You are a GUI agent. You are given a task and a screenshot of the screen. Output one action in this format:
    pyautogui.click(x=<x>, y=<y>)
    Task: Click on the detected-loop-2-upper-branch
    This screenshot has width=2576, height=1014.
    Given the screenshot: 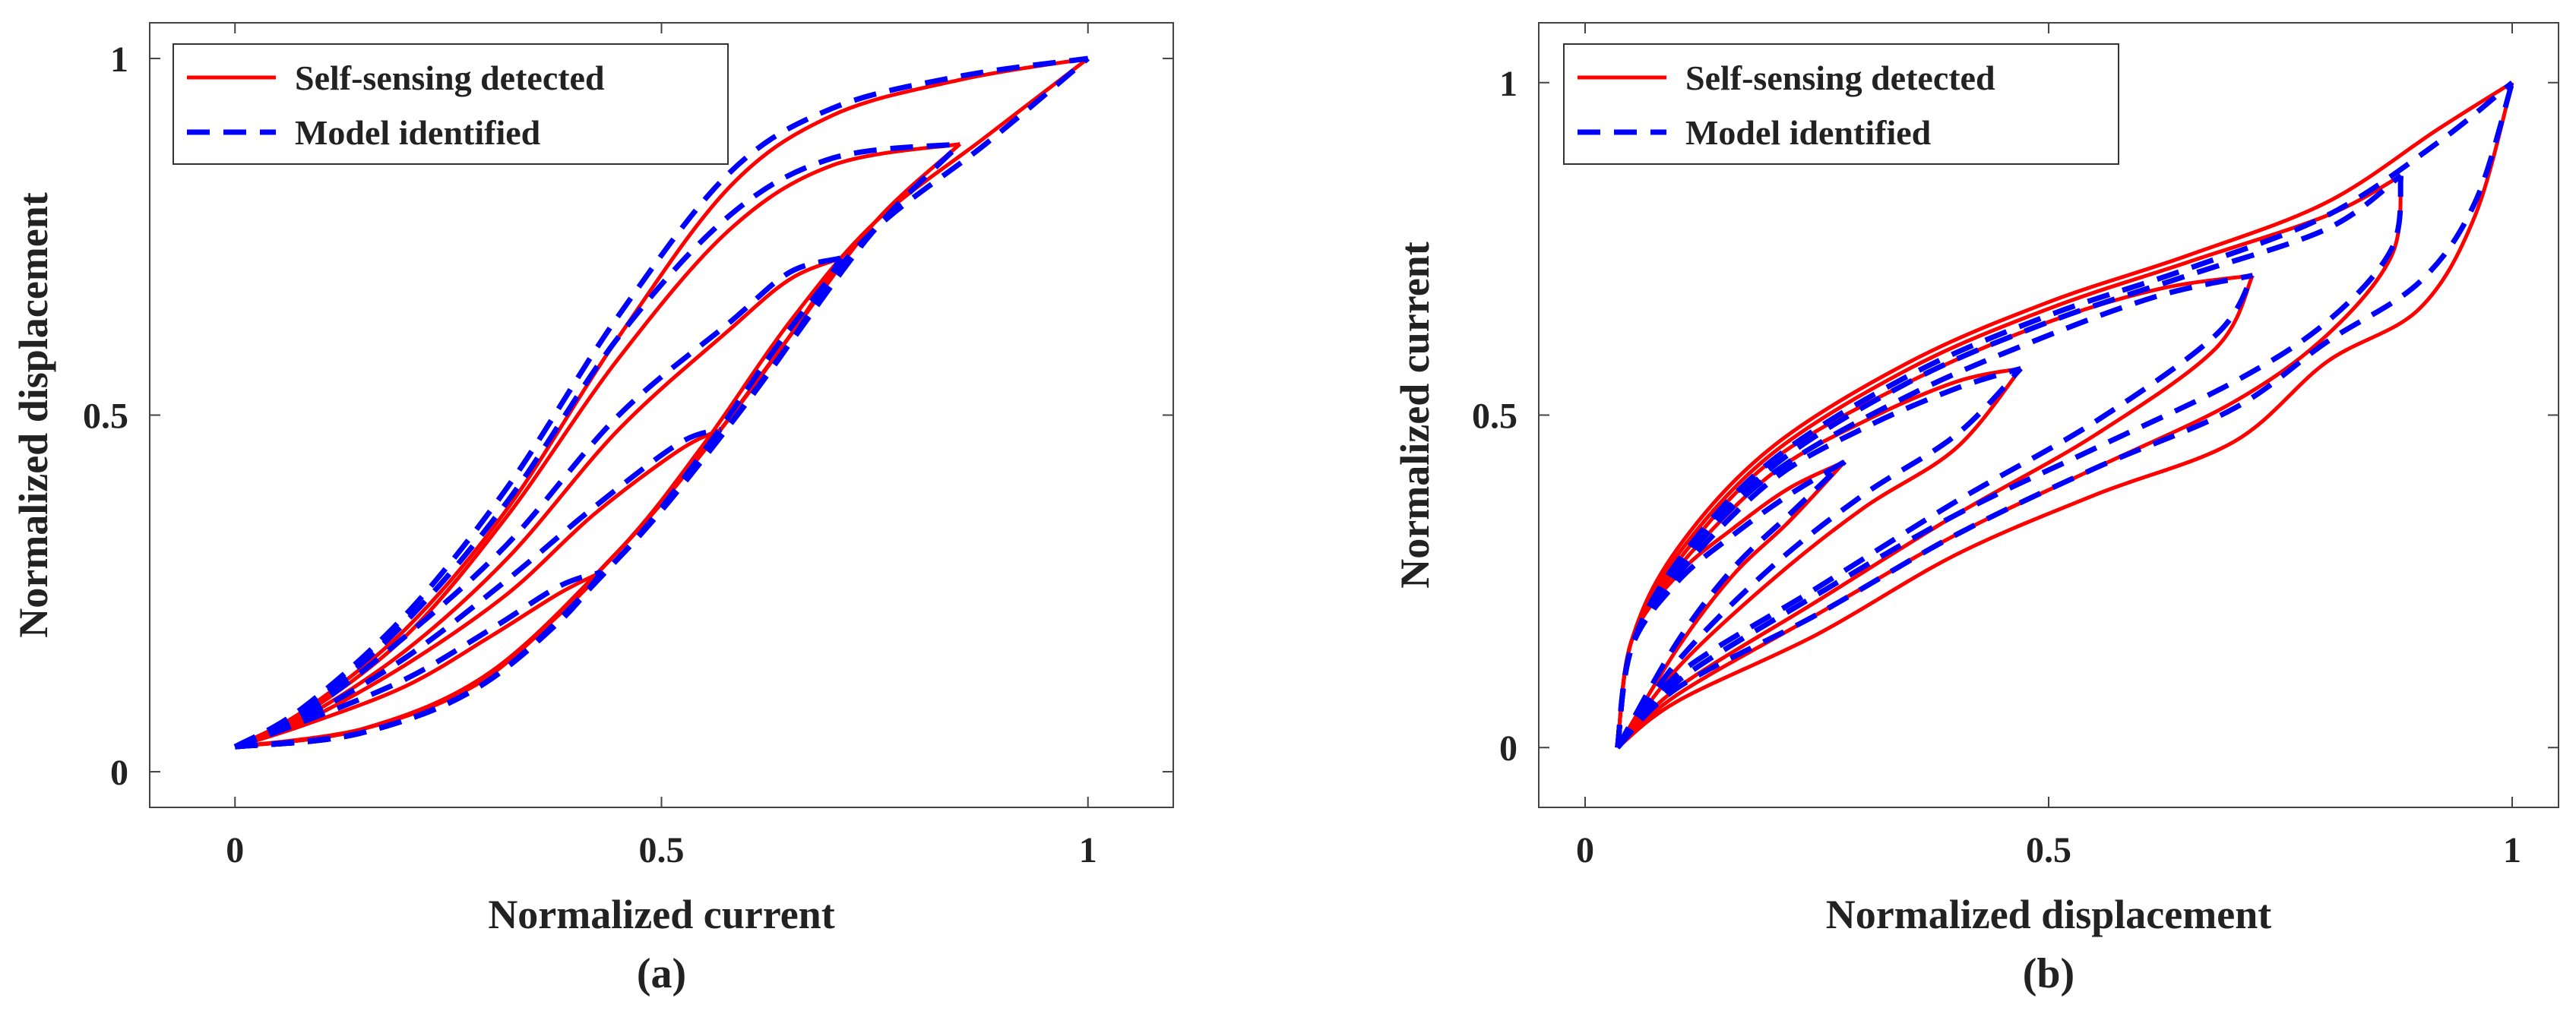 What is the action you would take?
    pyautogui.click(x=538, y=502)
    